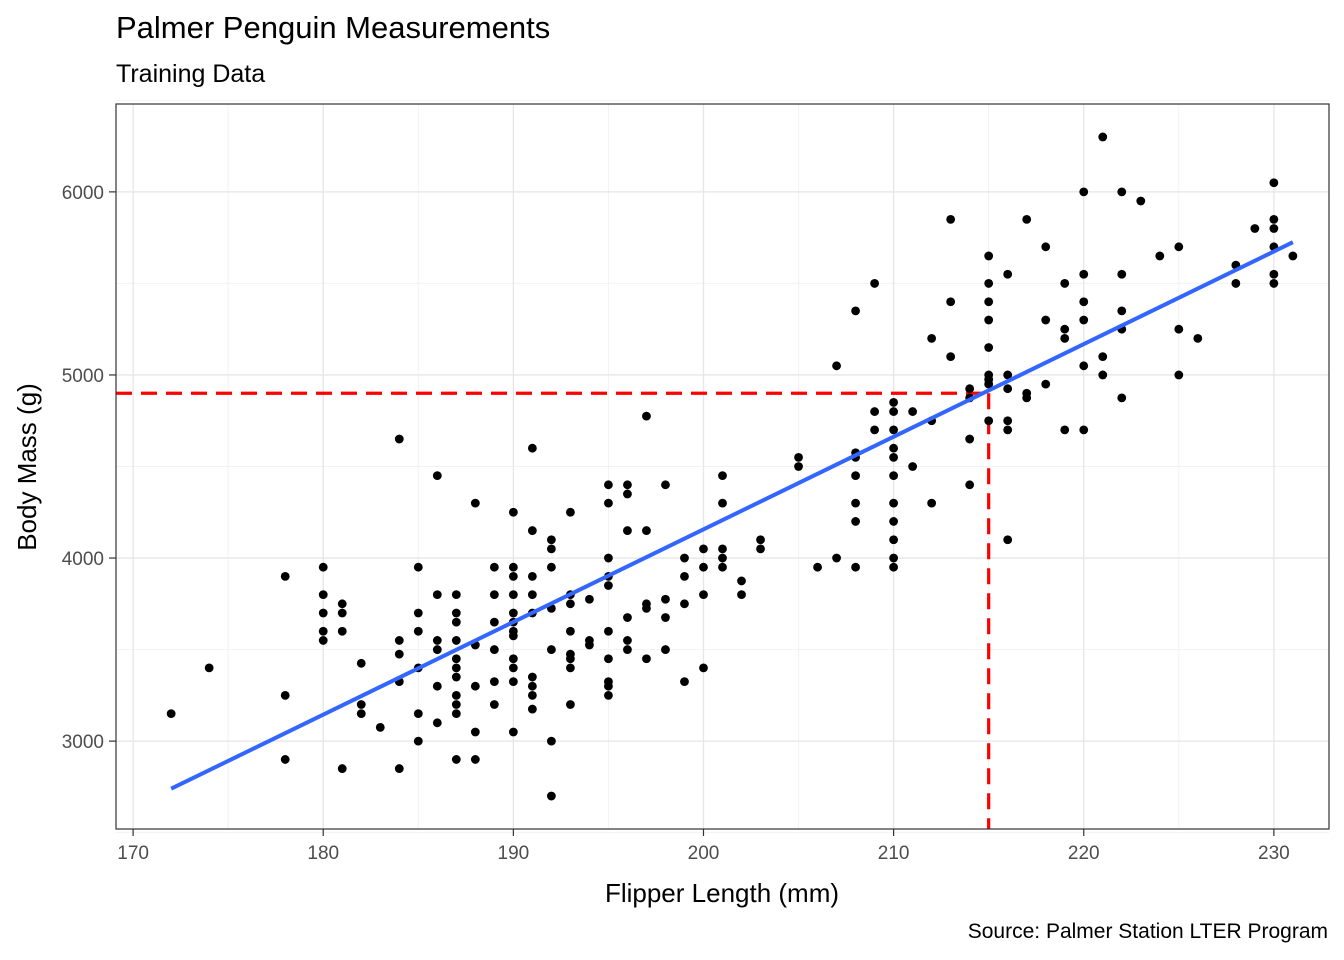  Describe the element at coordinates (722, 893) in the screenshot. I see `x-axis-title: Flipper Length (mm)` at that location.